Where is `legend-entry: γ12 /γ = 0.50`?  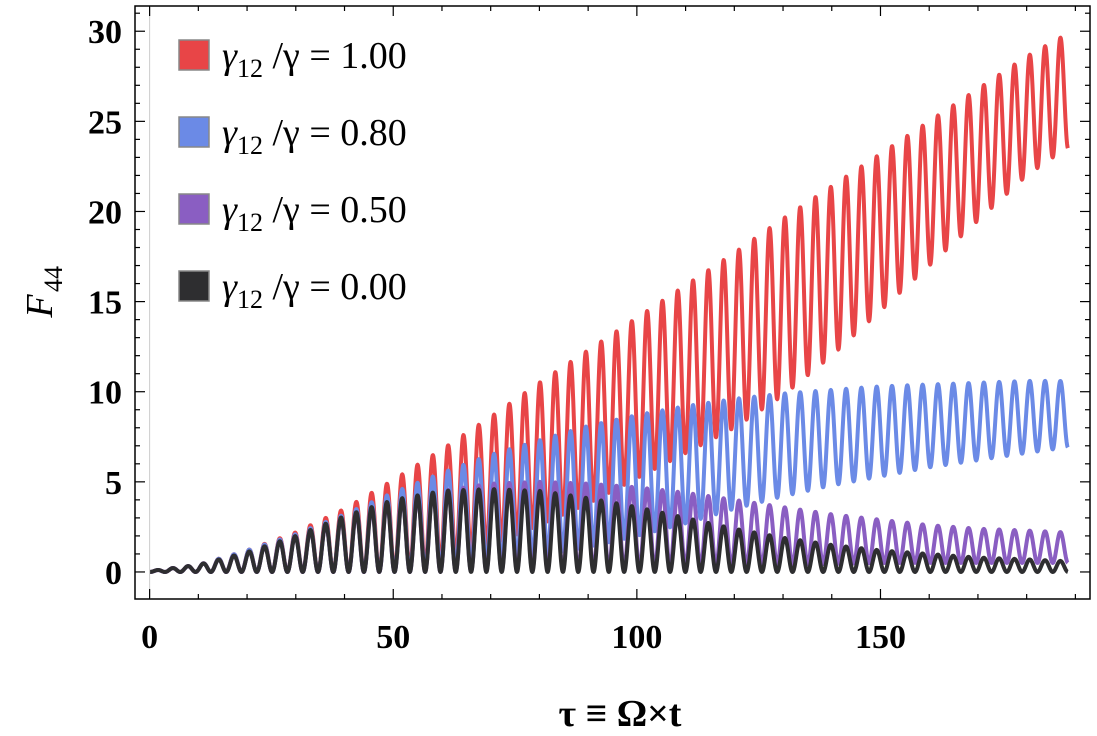 legend-entry: γ12 /γ = 0.50 is located at coordinates (292, 213).